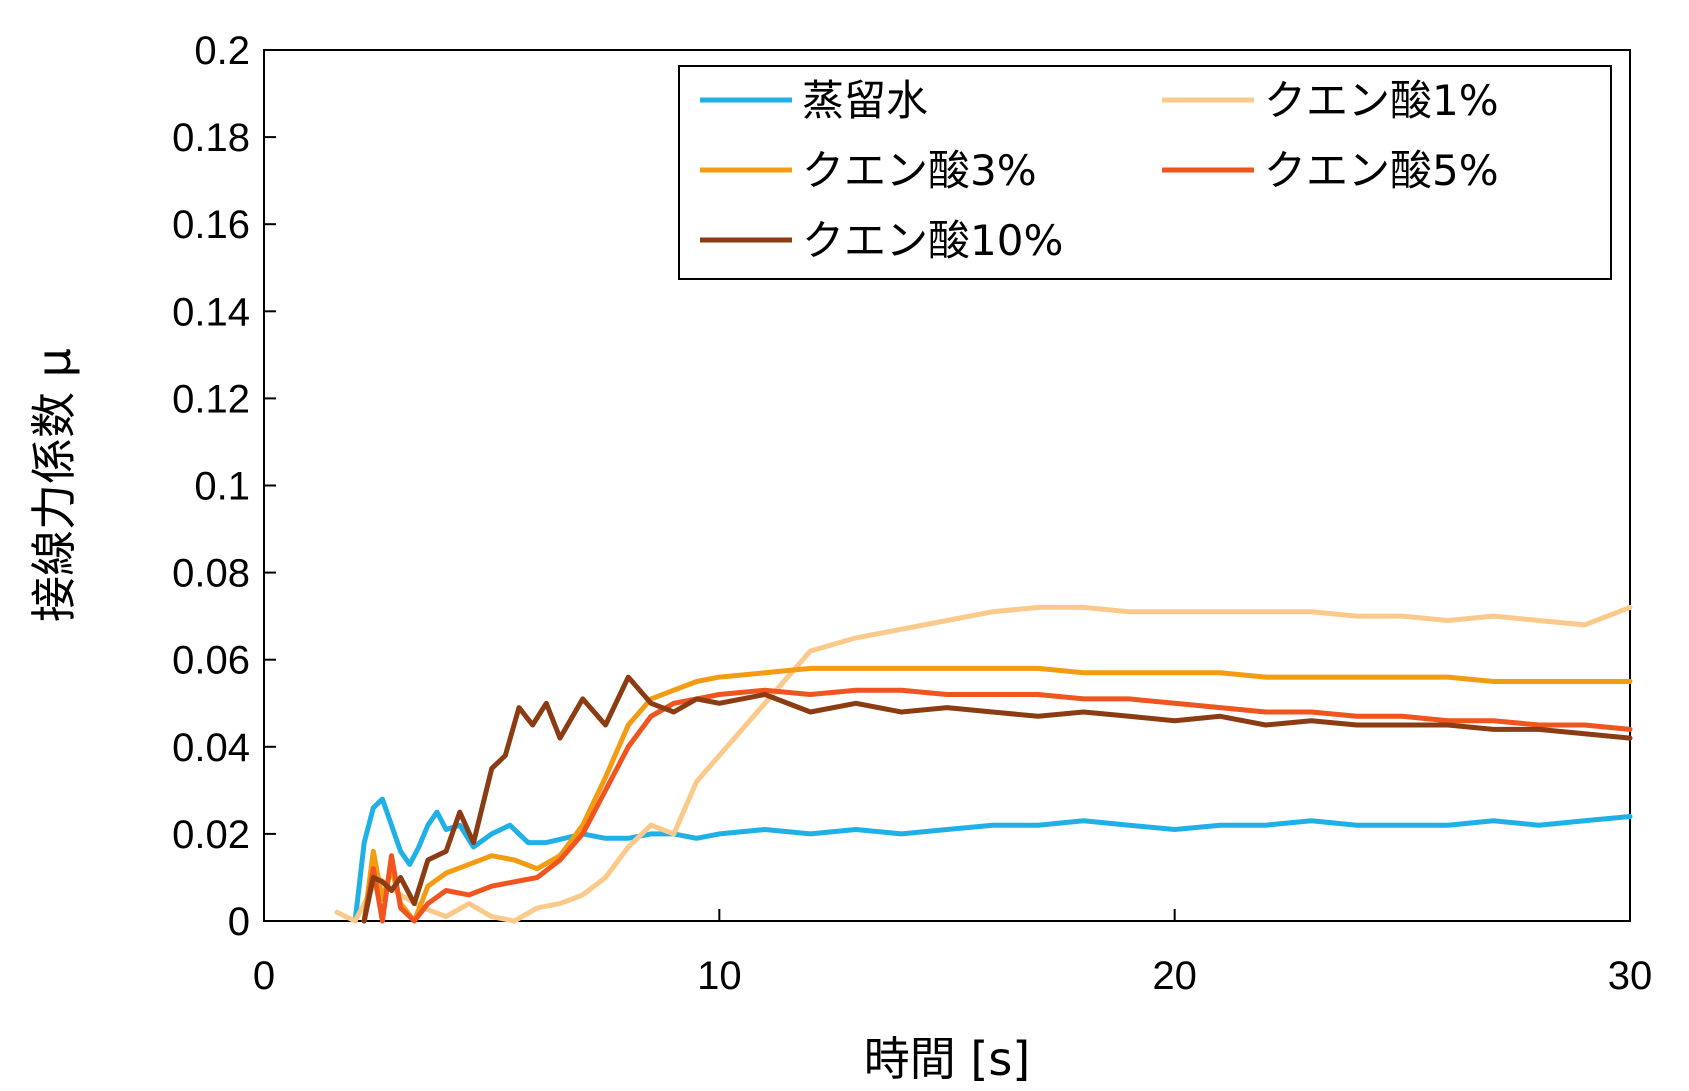  Describe the element at coordinates (1381, 100) in the screenshot. I see `legend-label: クエン酸1%` at that location.